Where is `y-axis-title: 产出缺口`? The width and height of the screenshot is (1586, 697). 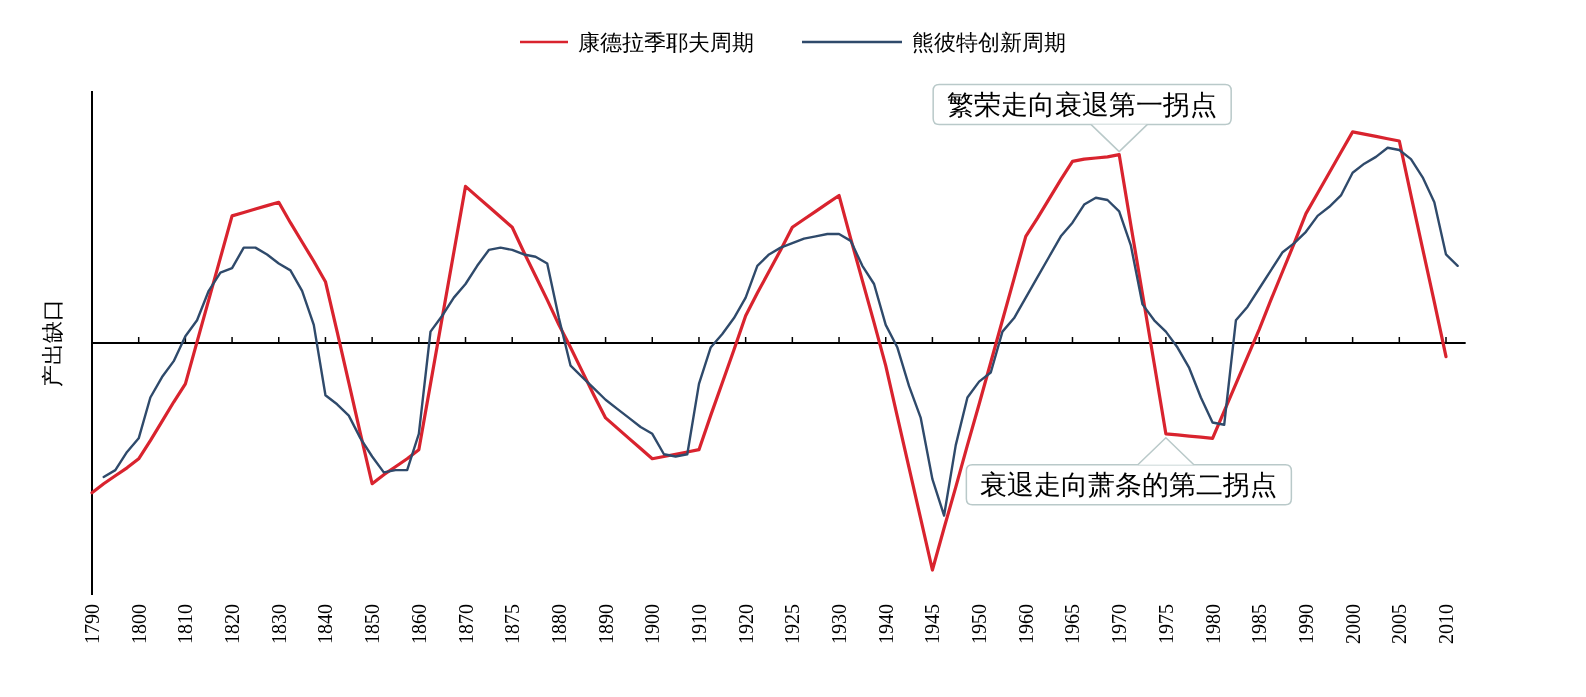 y-axis-title: 产出缺口 is located at coordinates (52, 343).